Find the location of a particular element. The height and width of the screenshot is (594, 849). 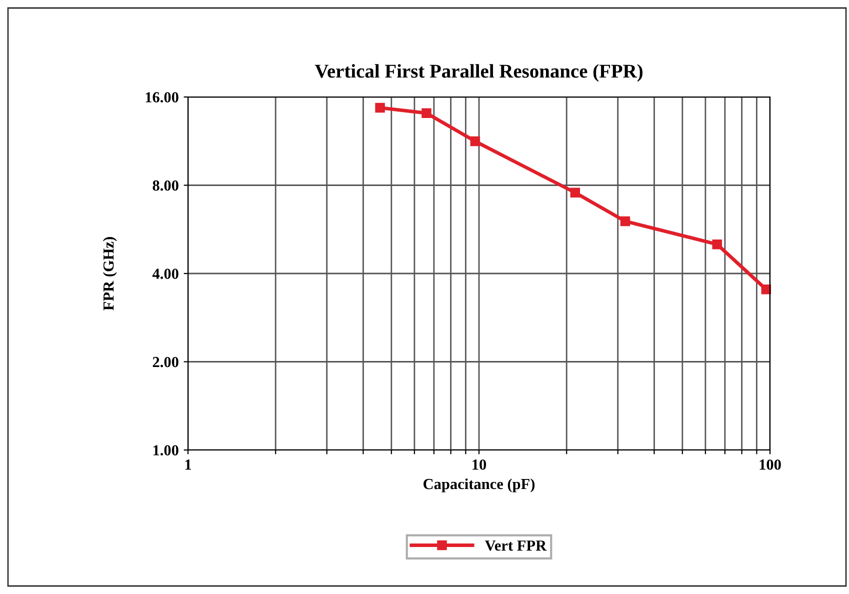

legend-label: Vert FPR is located at coordinates (515, 545).